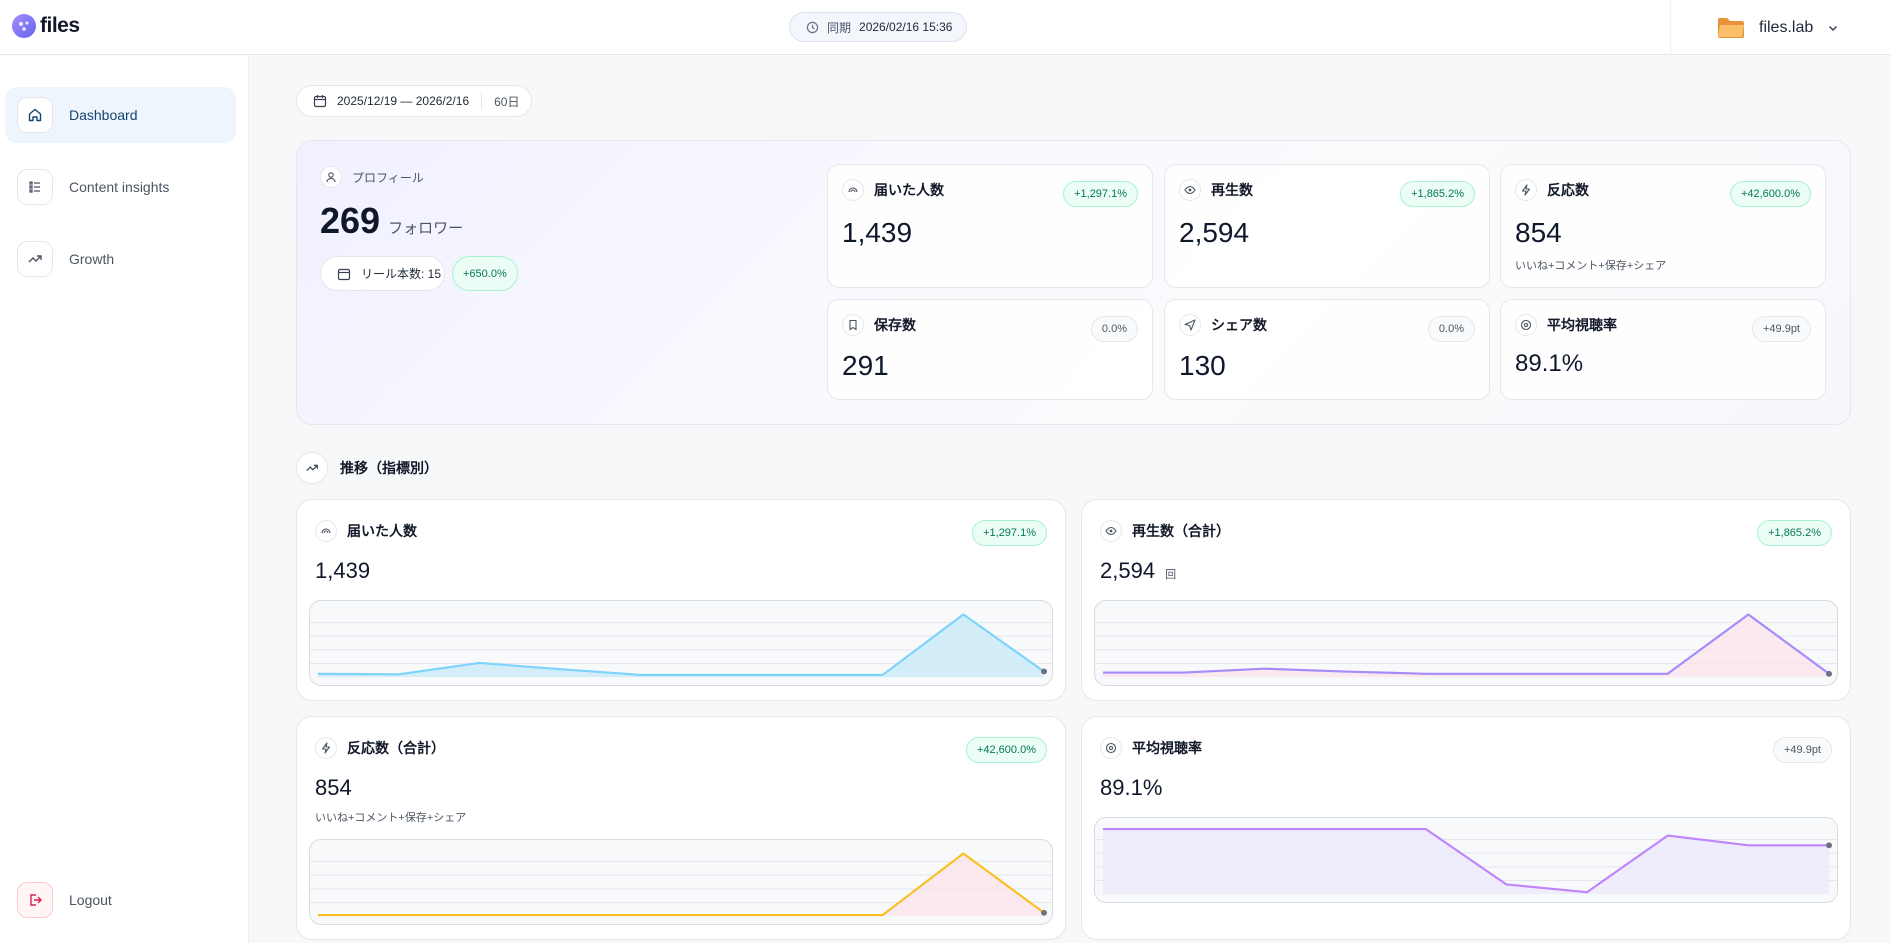  I want to click on metric-value: 89.1%, so click(1549, 363).